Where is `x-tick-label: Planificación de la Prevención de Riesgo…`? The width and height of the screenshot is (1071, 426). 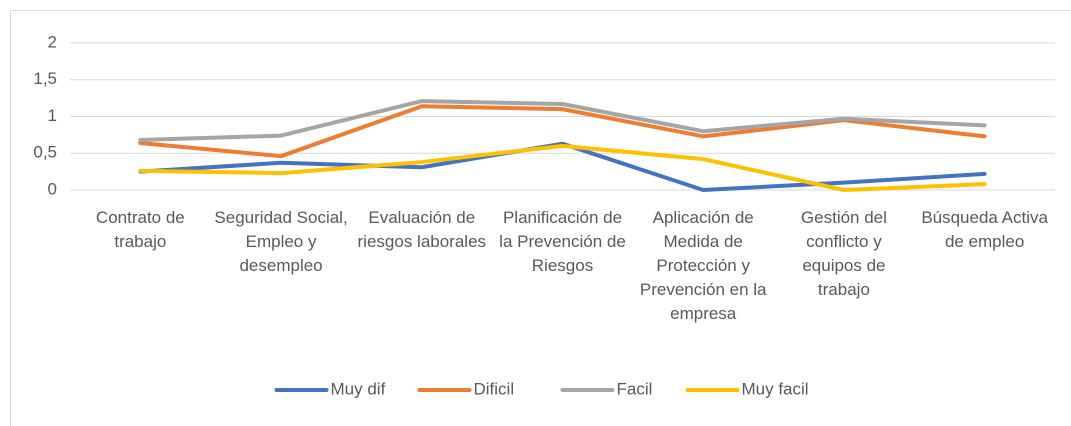
x-tick-label: Planificación de la Prevención de Riesgo… is located at coordinates (562, 241).